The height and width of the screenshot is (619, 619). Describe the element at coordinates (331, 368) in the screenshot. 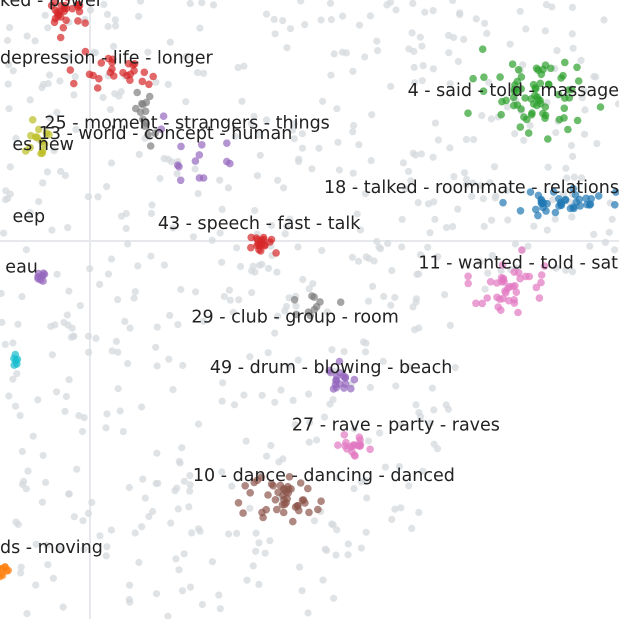

I see `topic-label: 49 - drum - blowing - beach` at that location.